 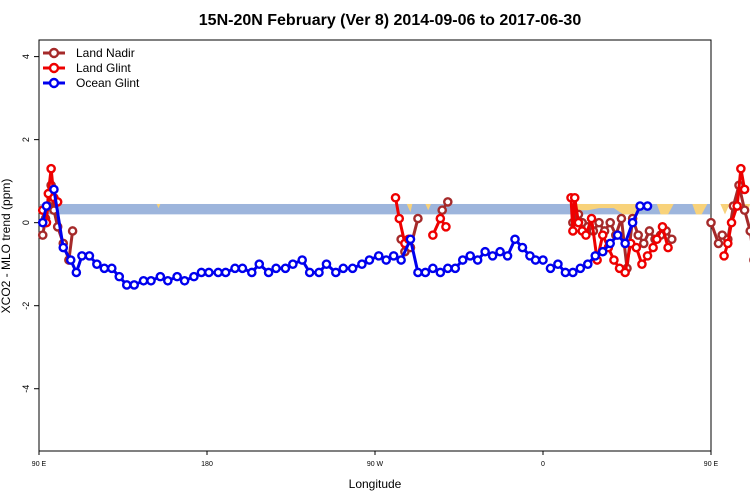 What do you see at coordinates (26, 139) in the screenshot?
I see `y-tick-label: 2` at bounding box center [26, 139].